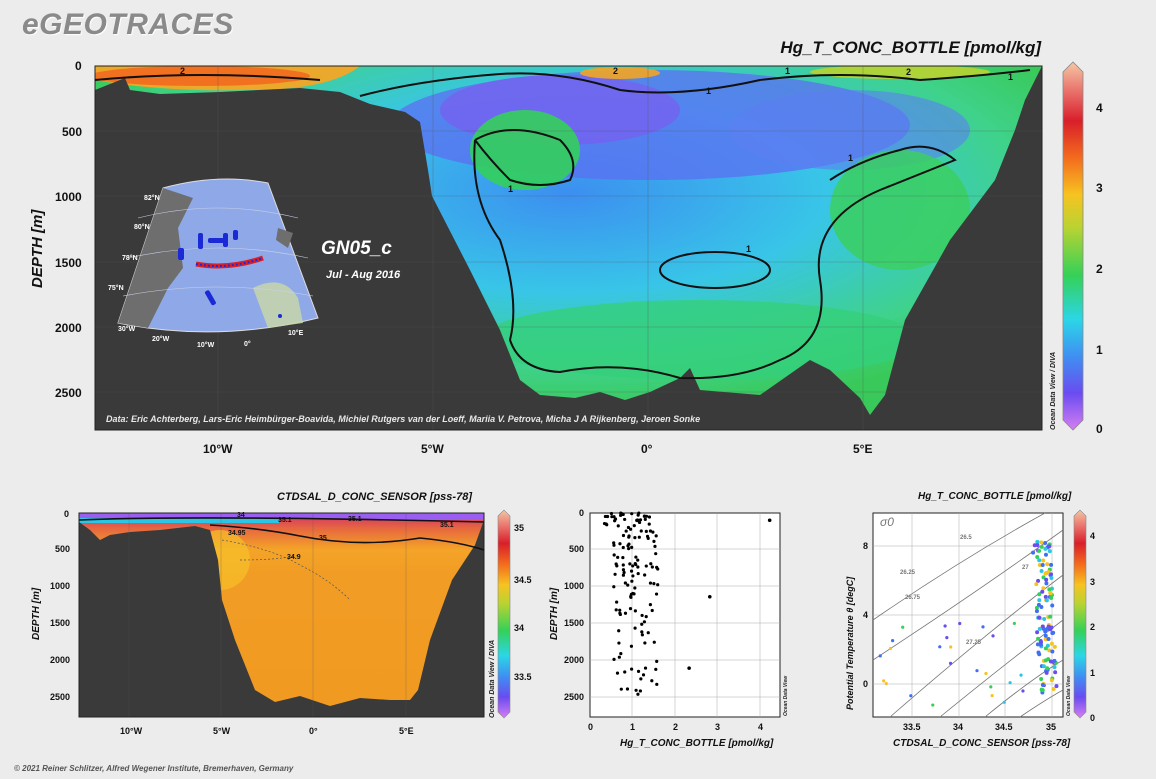  Describe the element at coordinates (1093, 718) in the screenshot. I see `colorbar-tick: 0` at that location.